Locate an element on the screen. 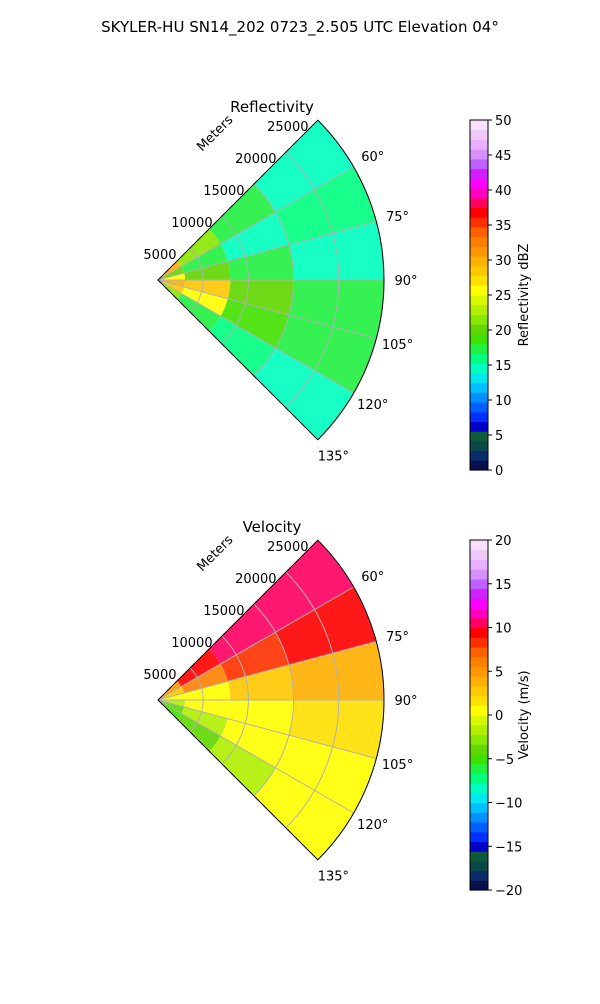 Image resolution: width=600 pixels, height=1004 pixels. colorbar: 0 5 10 15 20 25 30 35 40 45 50 Reflectivity dBZ is located at coordinates (500, 296).